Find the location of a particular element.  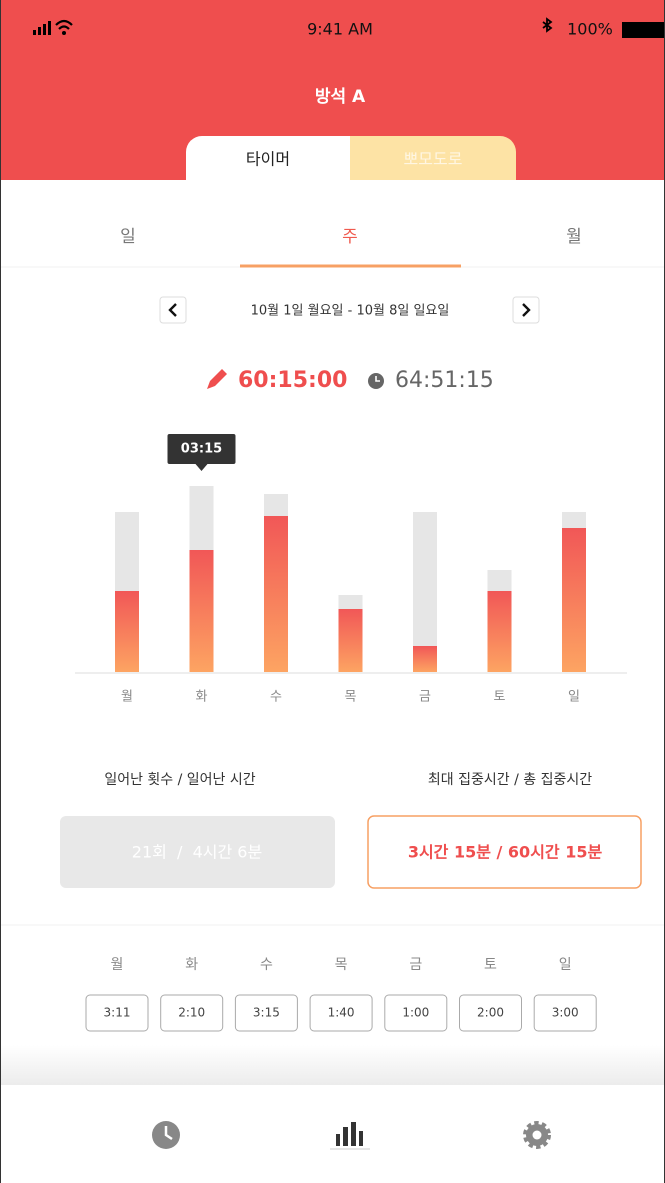

stat-value: 21회 / 4시간 6분 is located at coordinates (197, 852).